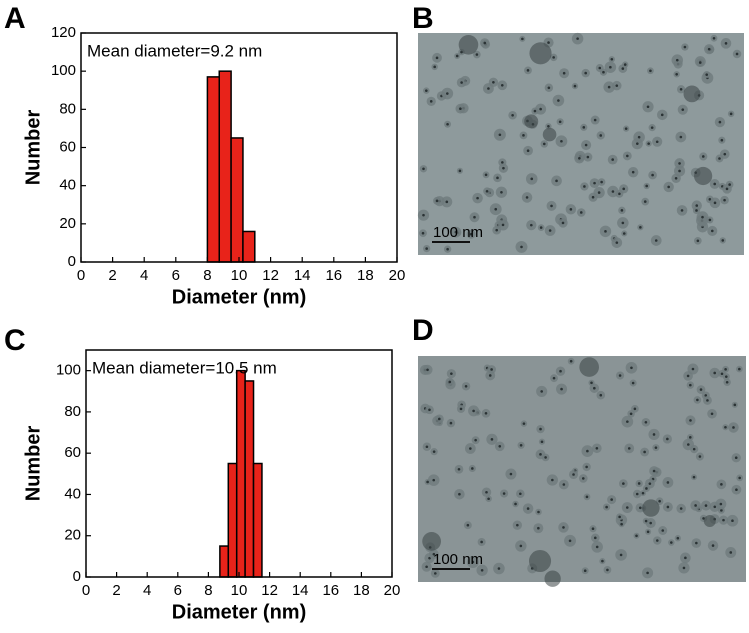 This screenshot has width=749, height=633. Describe the element at coordinates (330, 590) in the screenshot. I see `x-tick-label: 16` at that location.